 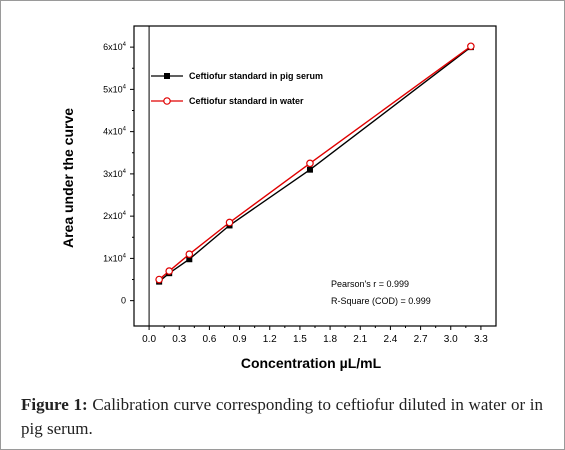 I want to click on x-axis: 0.0 0.3 0.6 0.9 1.2 1.5 1.8 2.1 2.4 2.7 3.0 3.3, so click(x=315, y=335).